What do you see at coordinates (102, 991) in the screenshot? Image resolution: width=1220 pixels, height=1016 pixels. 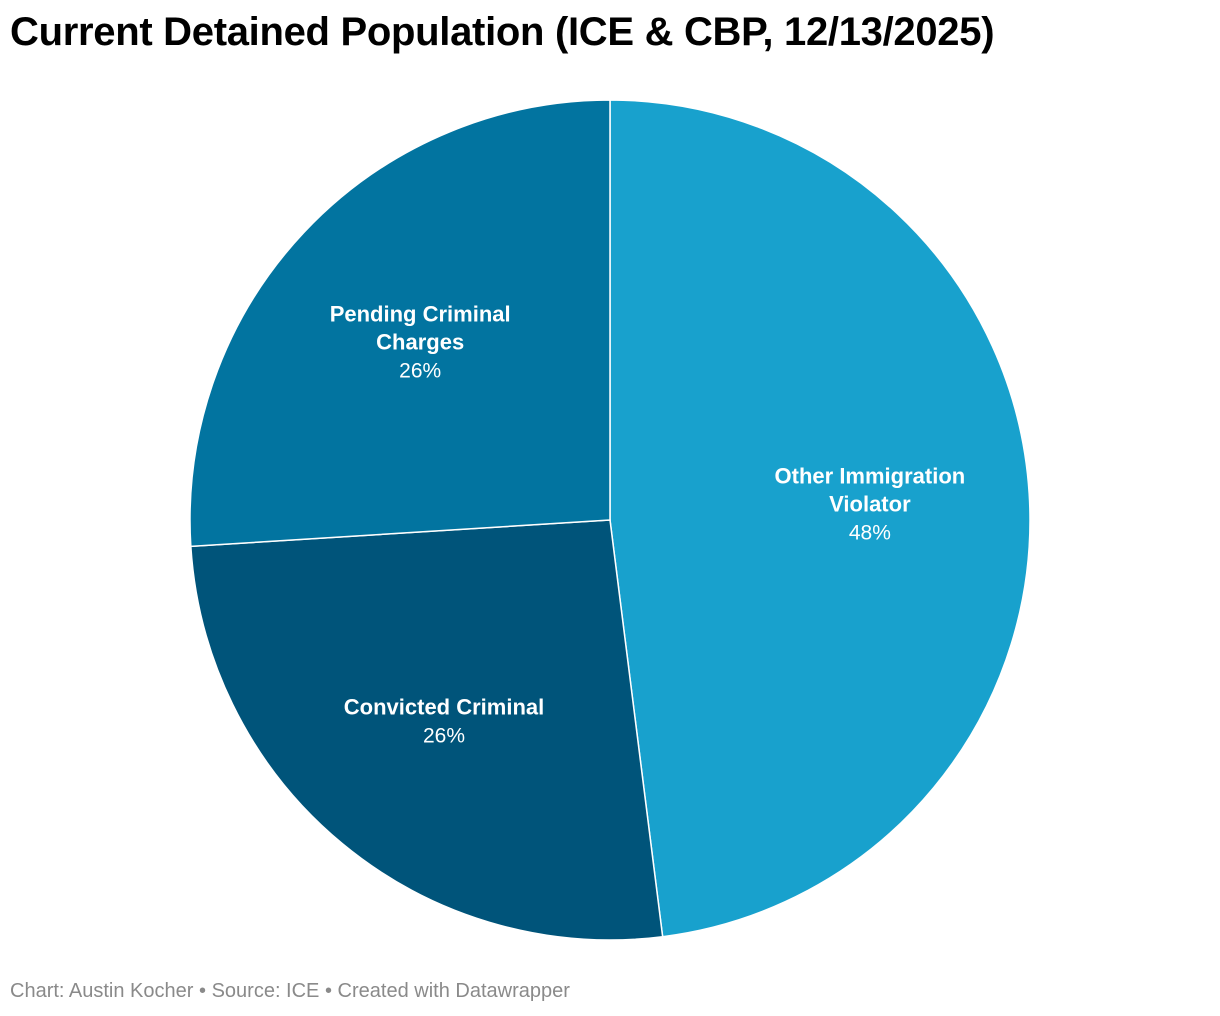 I see `footer-author: Chart: Austin Kocher` at bounding box center [102, 991].